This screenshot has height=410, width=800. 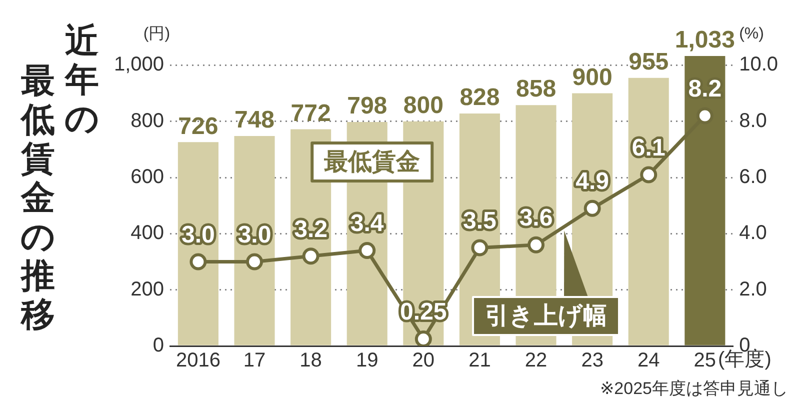 I want to click on x-tick-label: 20, so click(x=423, y=361).